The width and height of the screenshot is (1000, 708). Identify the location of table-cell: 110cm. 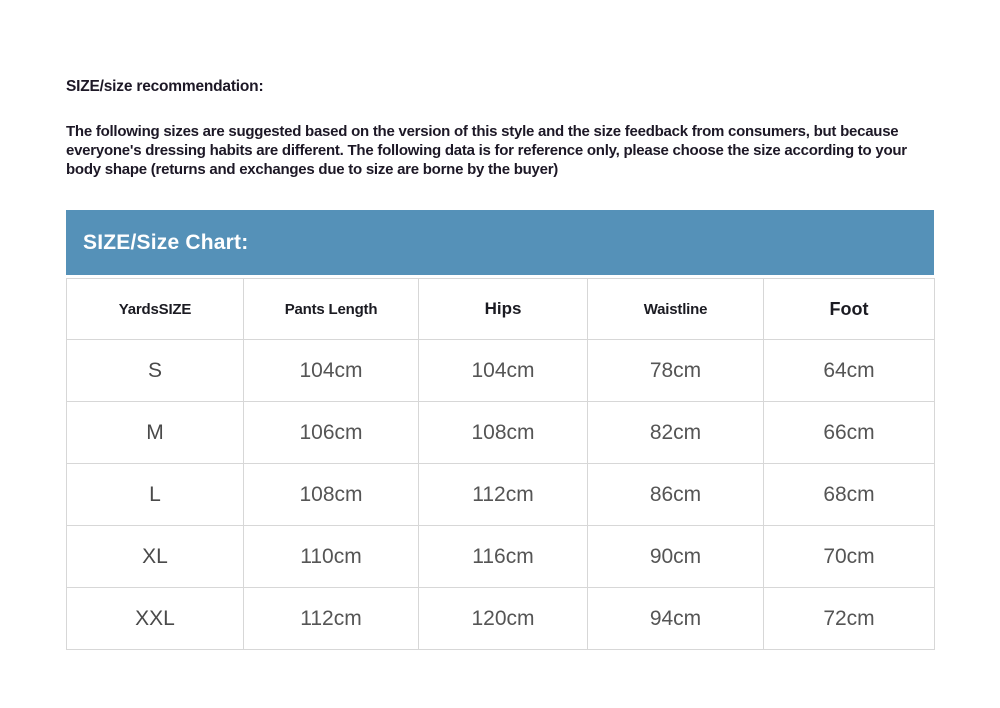
(331, 556).